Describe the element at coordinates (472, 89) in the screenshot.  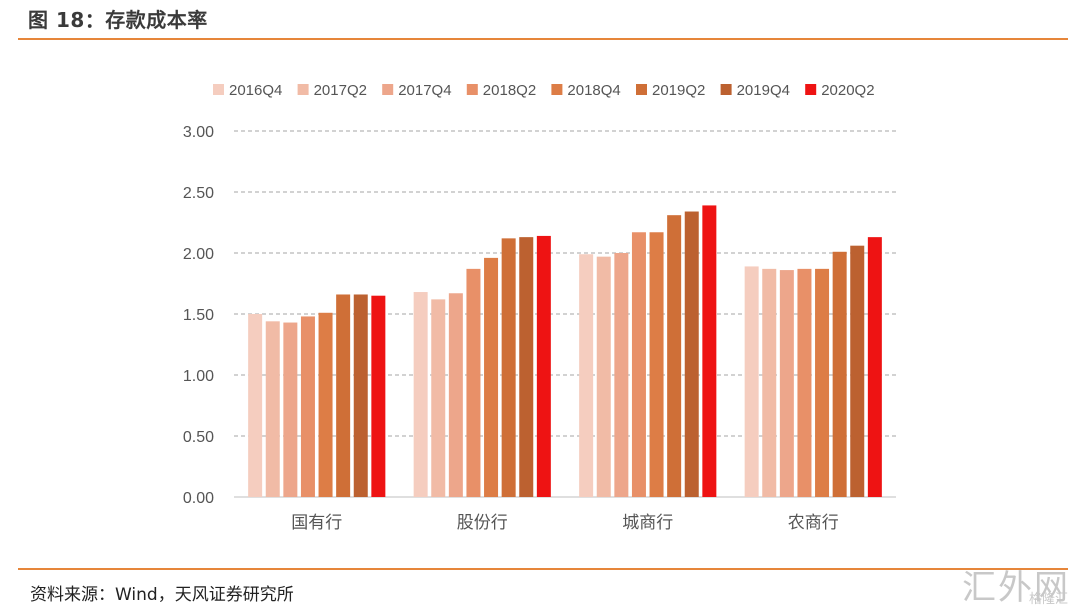
I see `legend-swatch-2018Q2` at that location.